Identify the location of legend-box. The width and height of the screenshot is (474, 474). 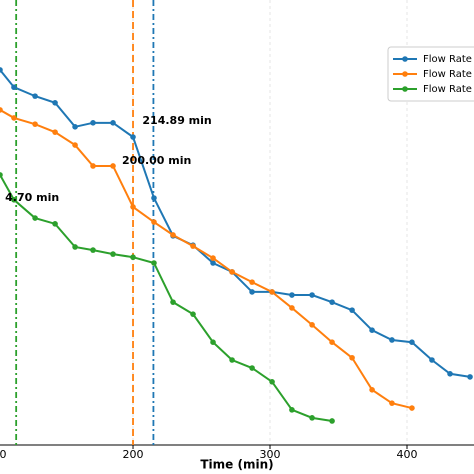
(430, 74).